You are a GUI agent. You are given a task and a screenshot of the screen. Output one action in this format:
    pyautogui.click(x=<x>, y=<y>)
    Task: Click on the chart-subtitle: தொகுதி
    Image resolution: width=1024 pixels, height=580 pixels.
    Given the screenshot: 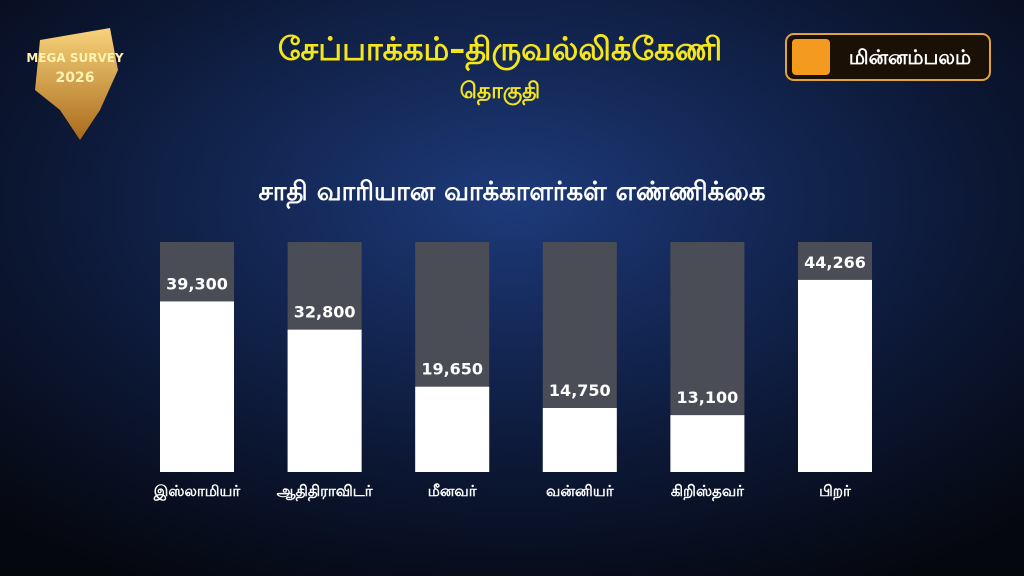 What is the action you would take?
    pyautogui.click(x=500, y=92)
    